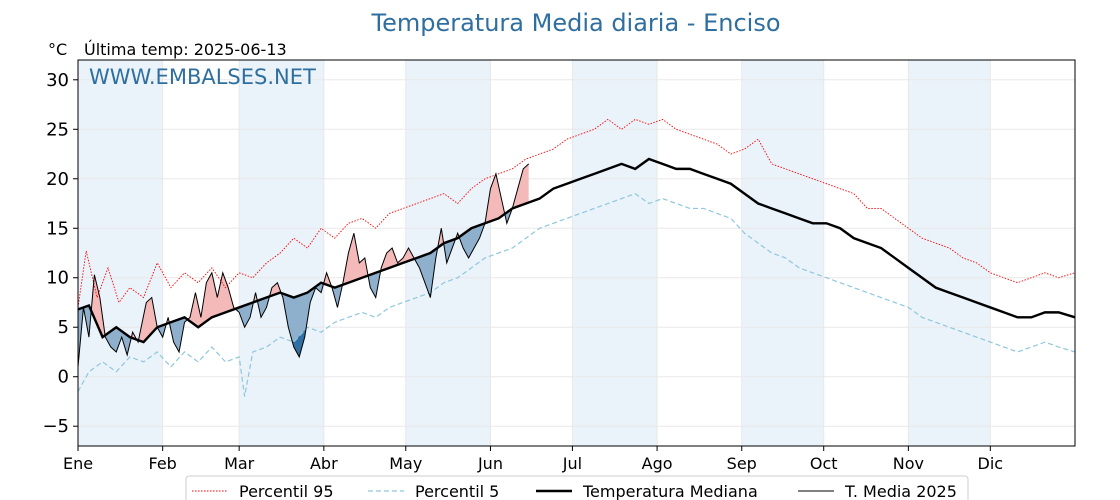 Image resolution: width=1120 pixels, height=500 pixels. What do you see at coordinates (57, 228) in the screenshot?
I see `y-tick-label: 15` at bounding box center [57, 228].